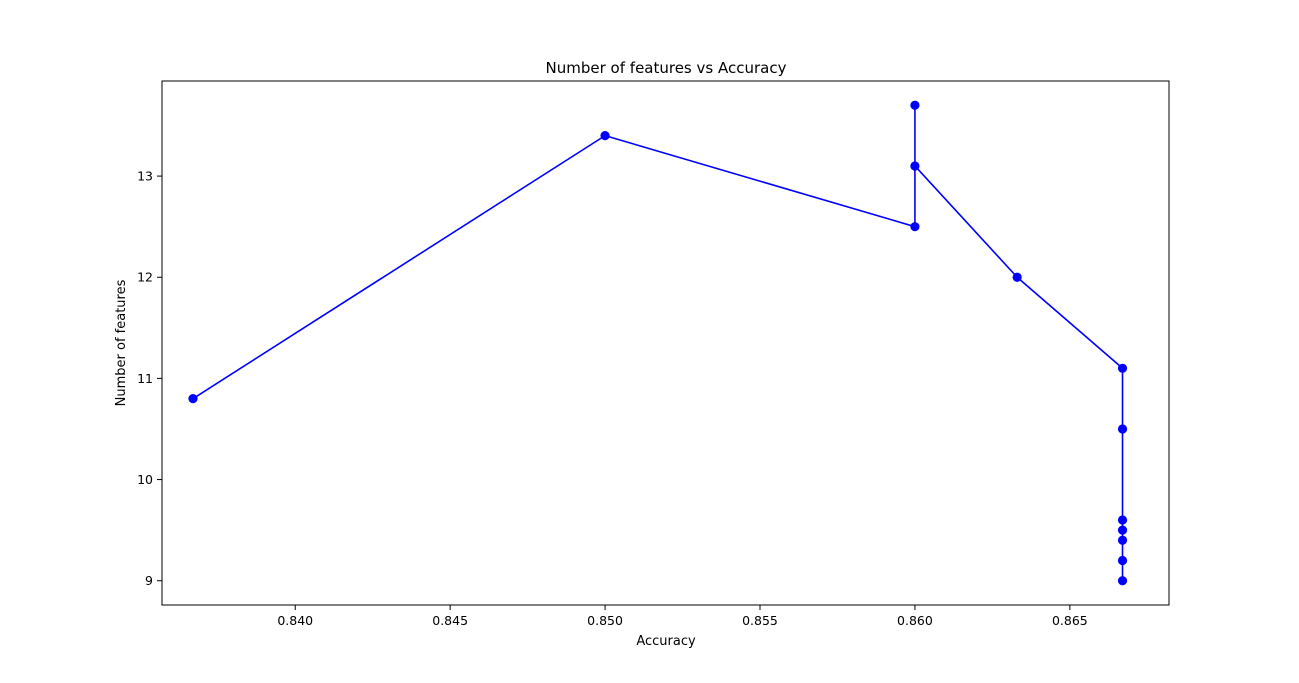 The width and height of the screenshot is (1299, 683). Describe the element at coordinates (450, 620) in the screenshot. I see `x-tick-label: 0.845` at that location.